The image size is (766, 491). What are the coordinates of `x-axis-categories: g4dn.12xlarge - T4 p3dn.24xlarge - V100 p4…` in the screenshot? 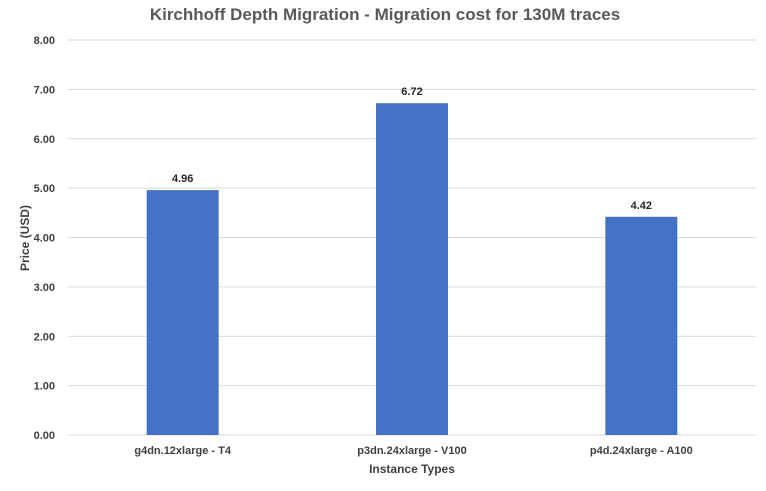 It's located at (413, 451).